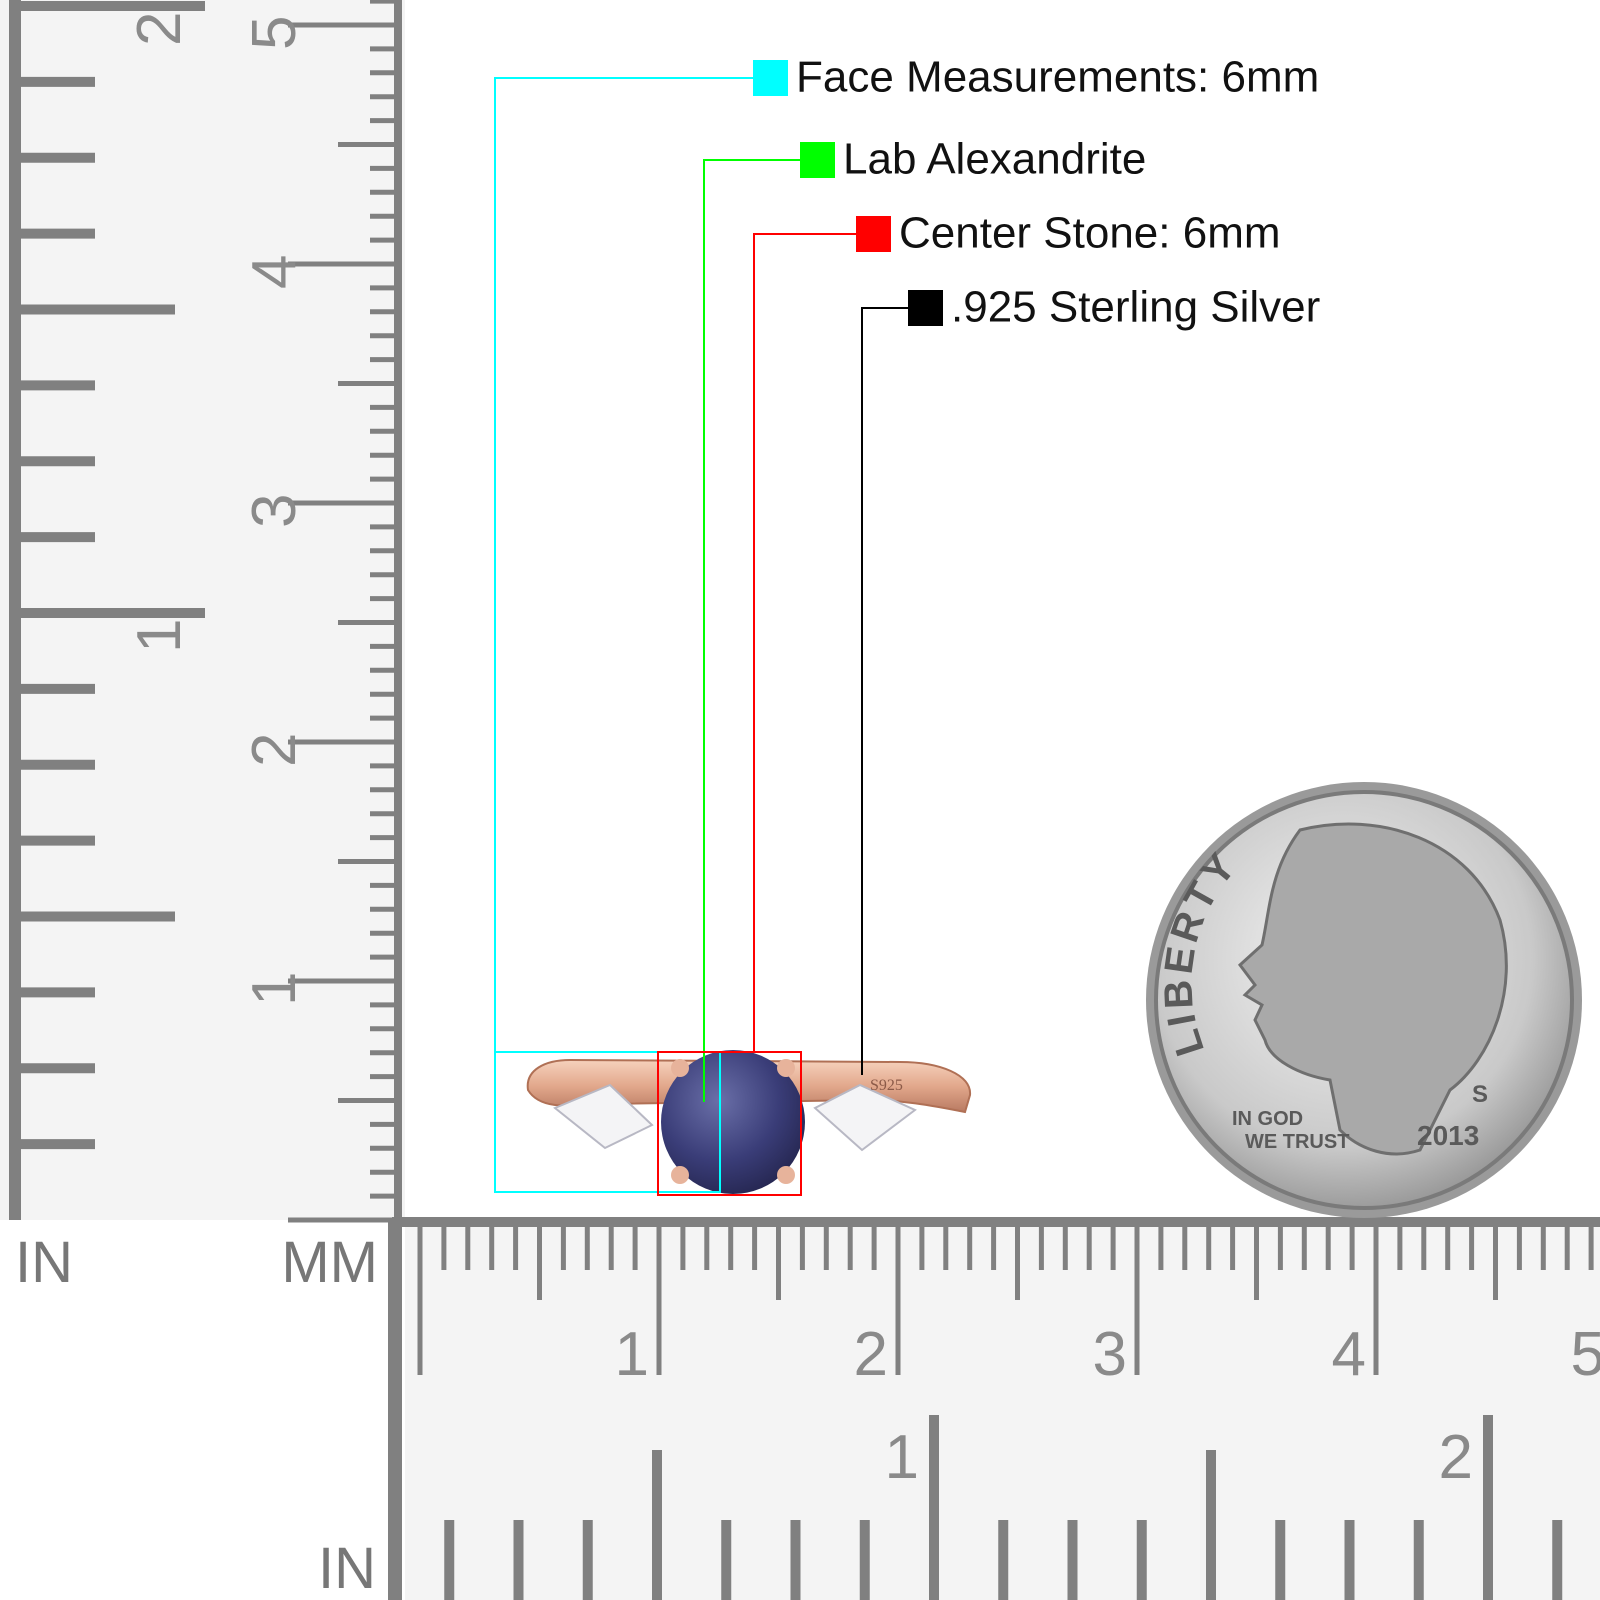 The width and height of the screenshot is (1600, 1600). What do you see at coordinates (1448, 1135) in the screenshot?
I see `coin-year: 2013` at bounding box center [1448, 1135].